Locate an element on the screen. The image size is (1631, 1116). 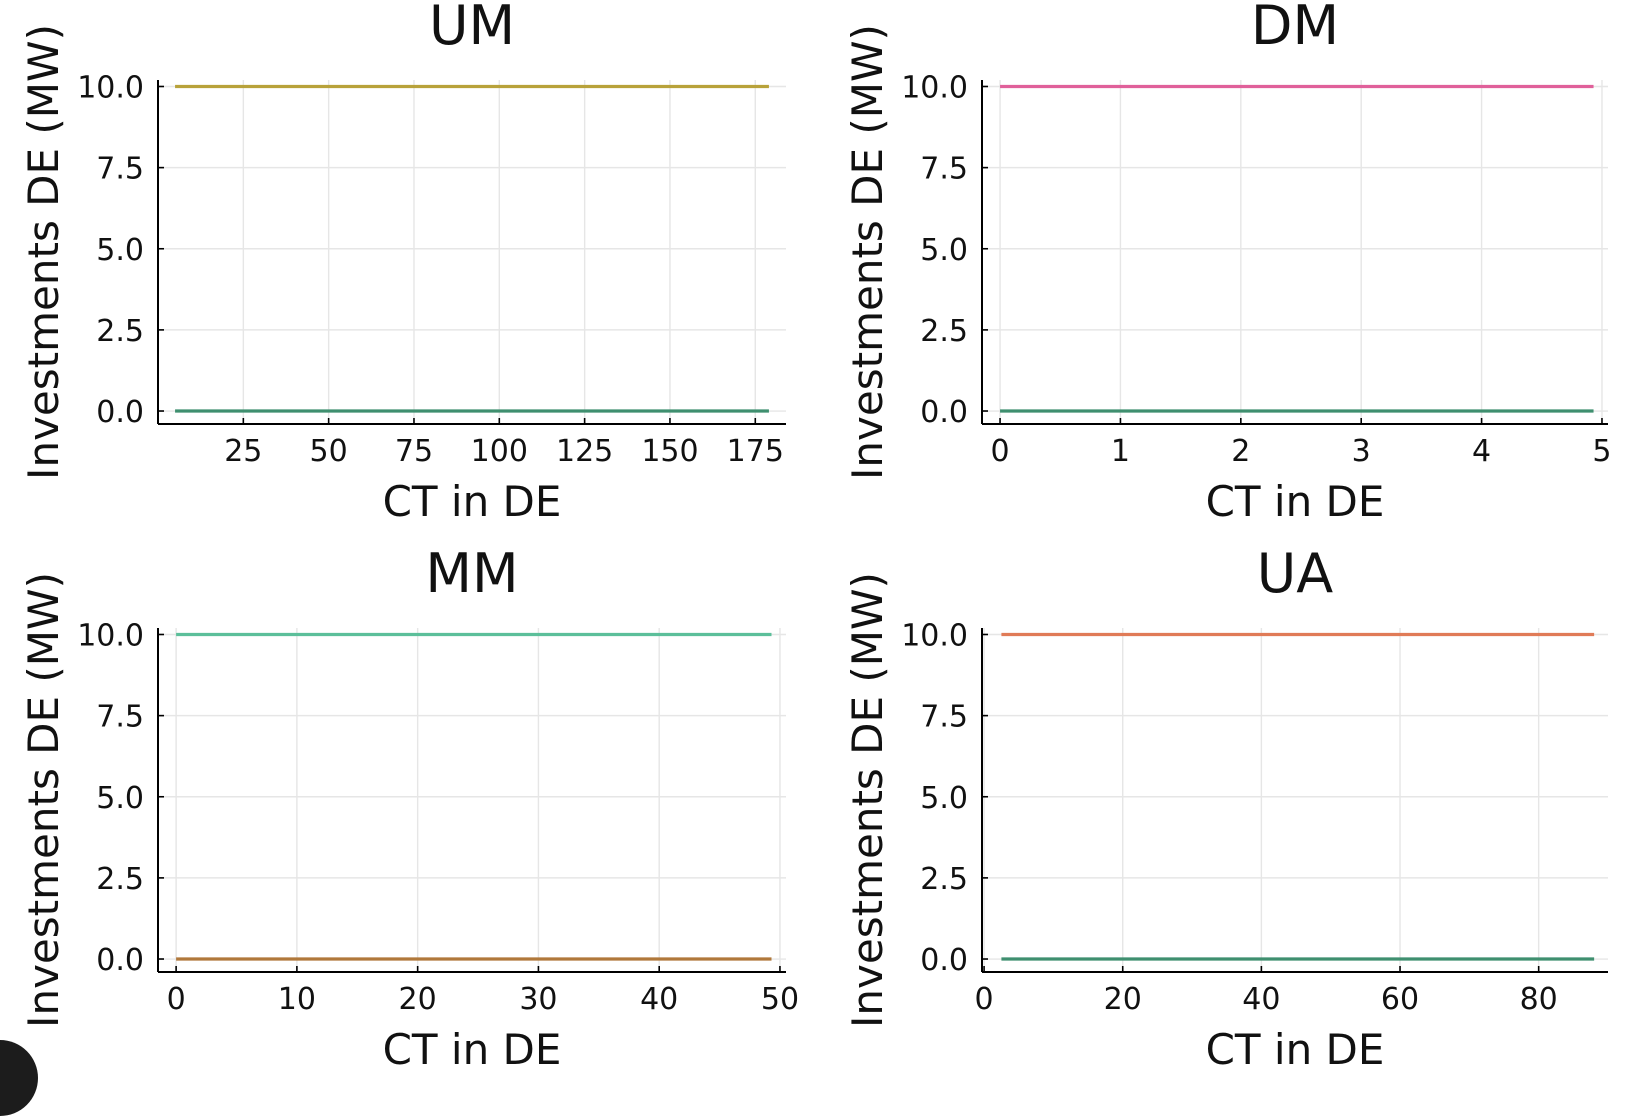
x-tick-label: 5 is located at coordinates (1601, 451).